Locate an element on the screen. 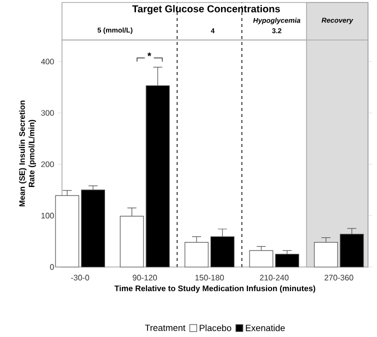 The image size is (377, 337). x-axis-title: Time Relative to Study Medication Infusion (minutes) is located at coordinates (215, 290).